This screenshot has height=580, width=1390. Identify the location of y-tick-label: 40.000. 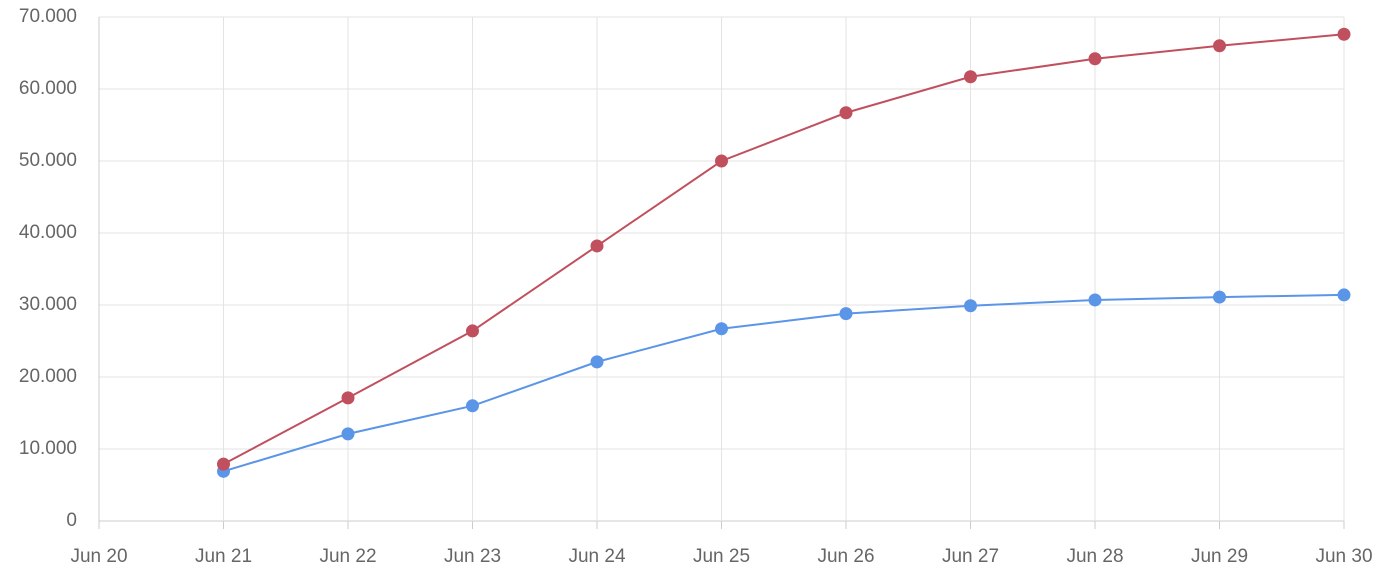
(48, 232).